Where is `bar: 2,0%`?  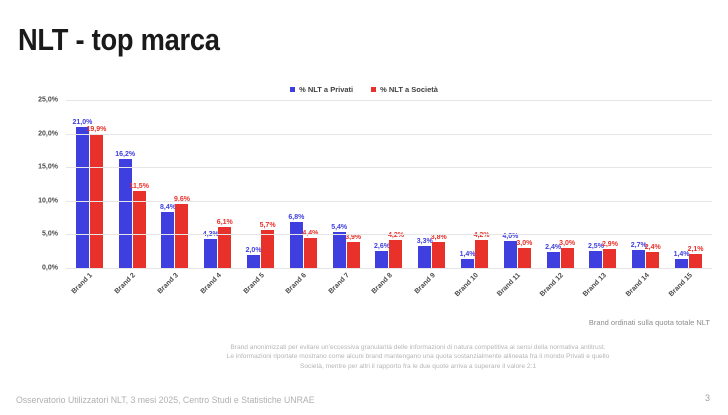
bar: 2,0% is located at coordinates (254, 257).